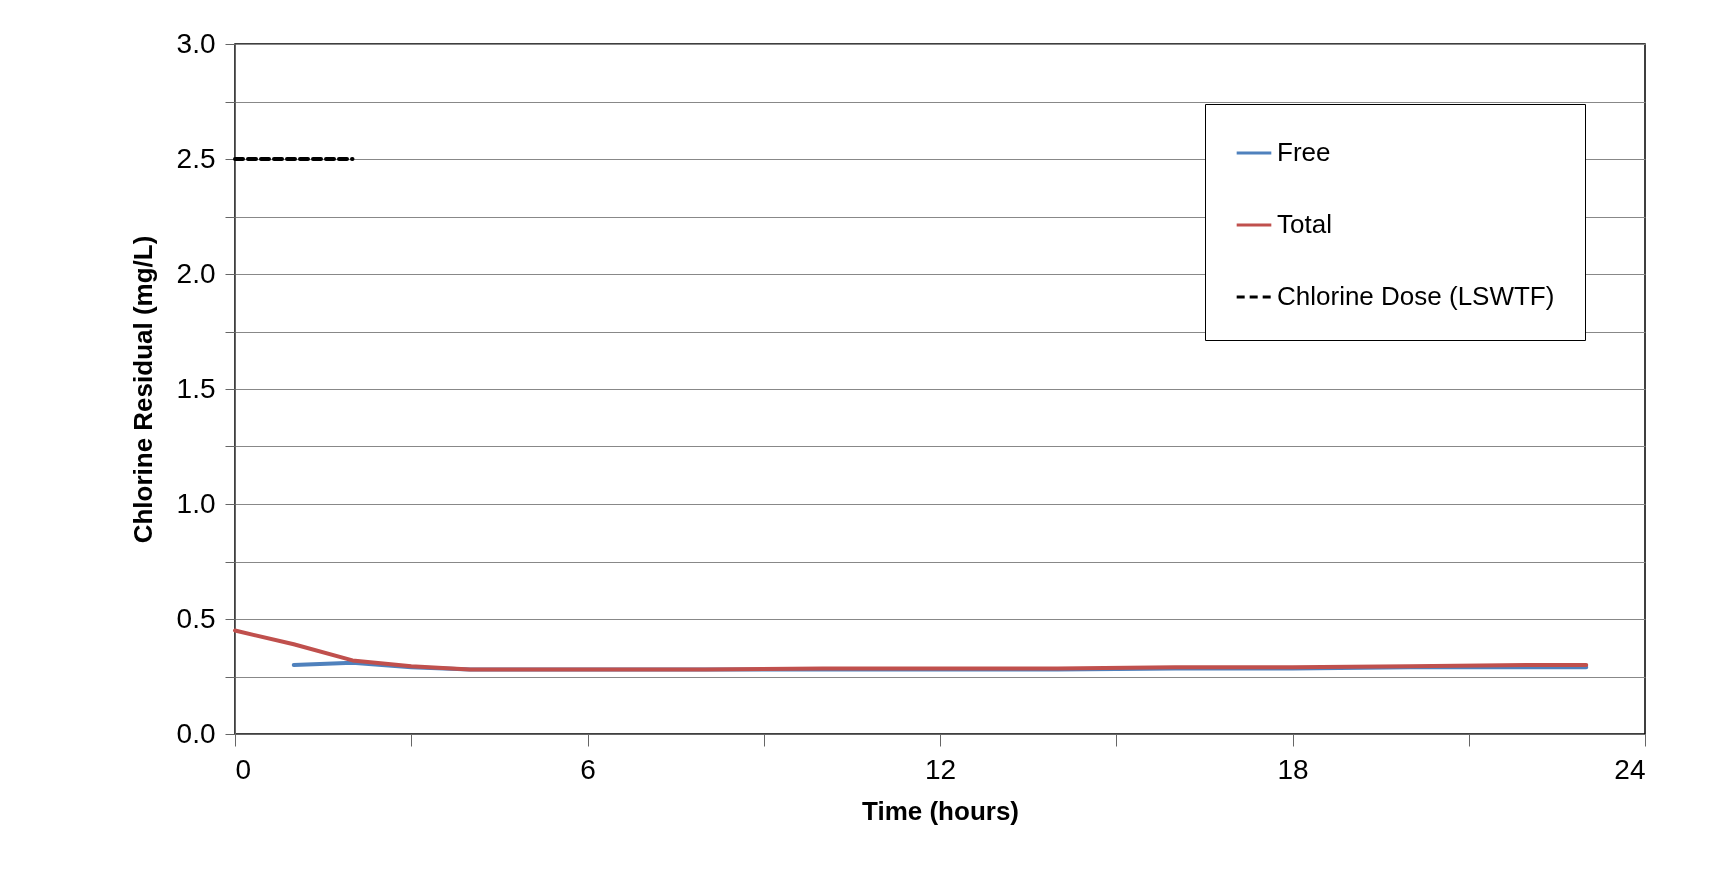 Image resolution: width=1712 pixels, height=880 pixels. I want to click on legend-label: Free, so click(1304, 152).